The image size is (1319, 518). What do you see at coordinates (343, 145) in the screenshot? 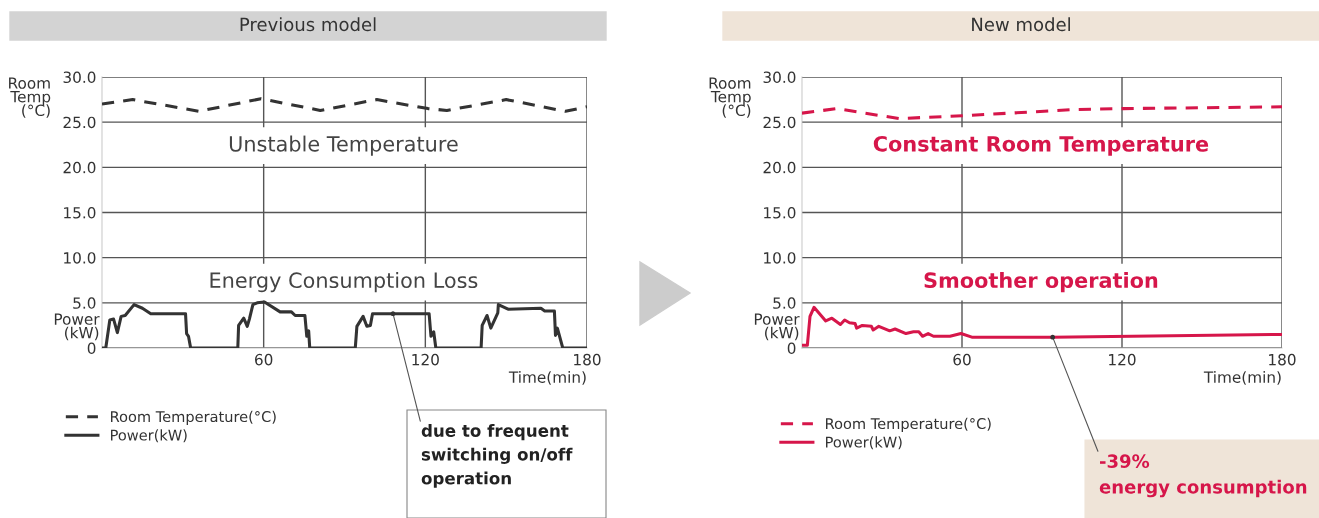
I see `annotation: Unstable Temperature` at bounding box center [343, 145].